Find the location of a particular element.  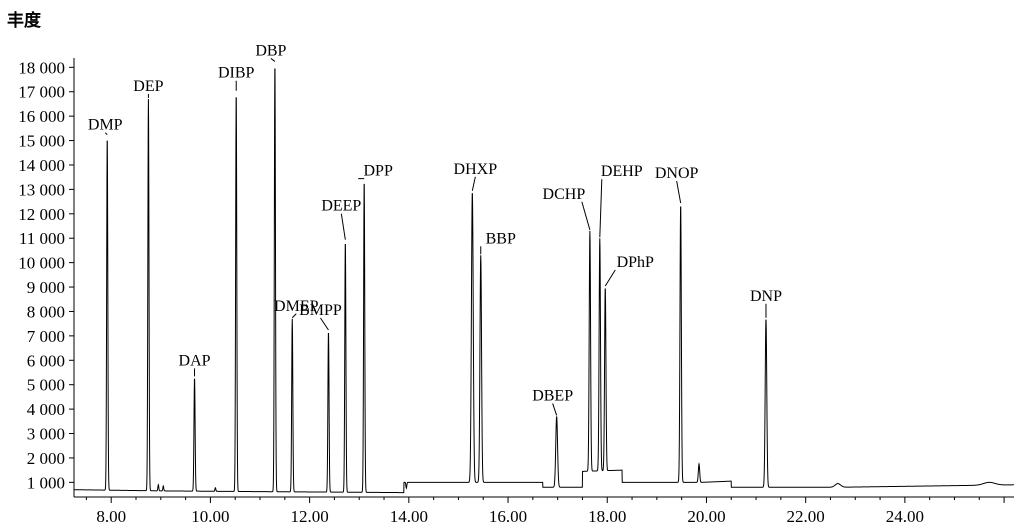

peak-label-bmpp: BMPP is located at coordinates (320, 310).